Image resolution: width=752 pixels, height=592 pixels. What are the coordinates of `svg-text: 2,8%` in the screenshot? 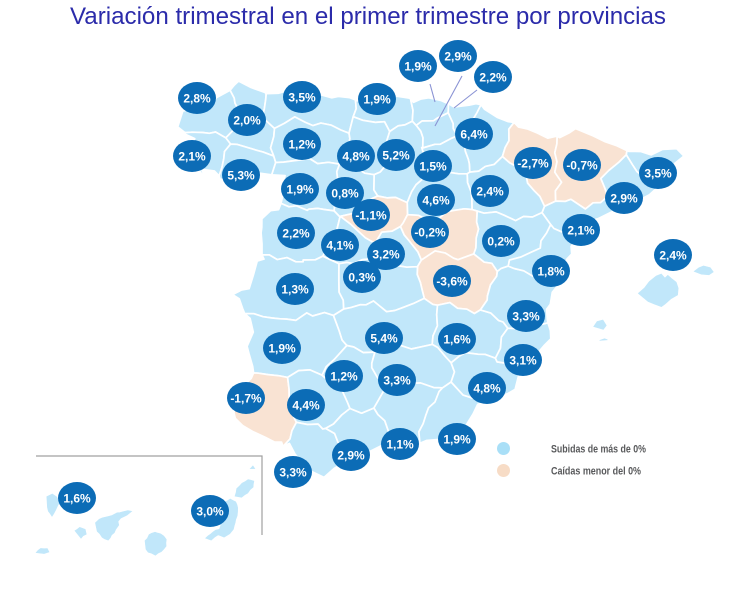 It's located at (197, 99).